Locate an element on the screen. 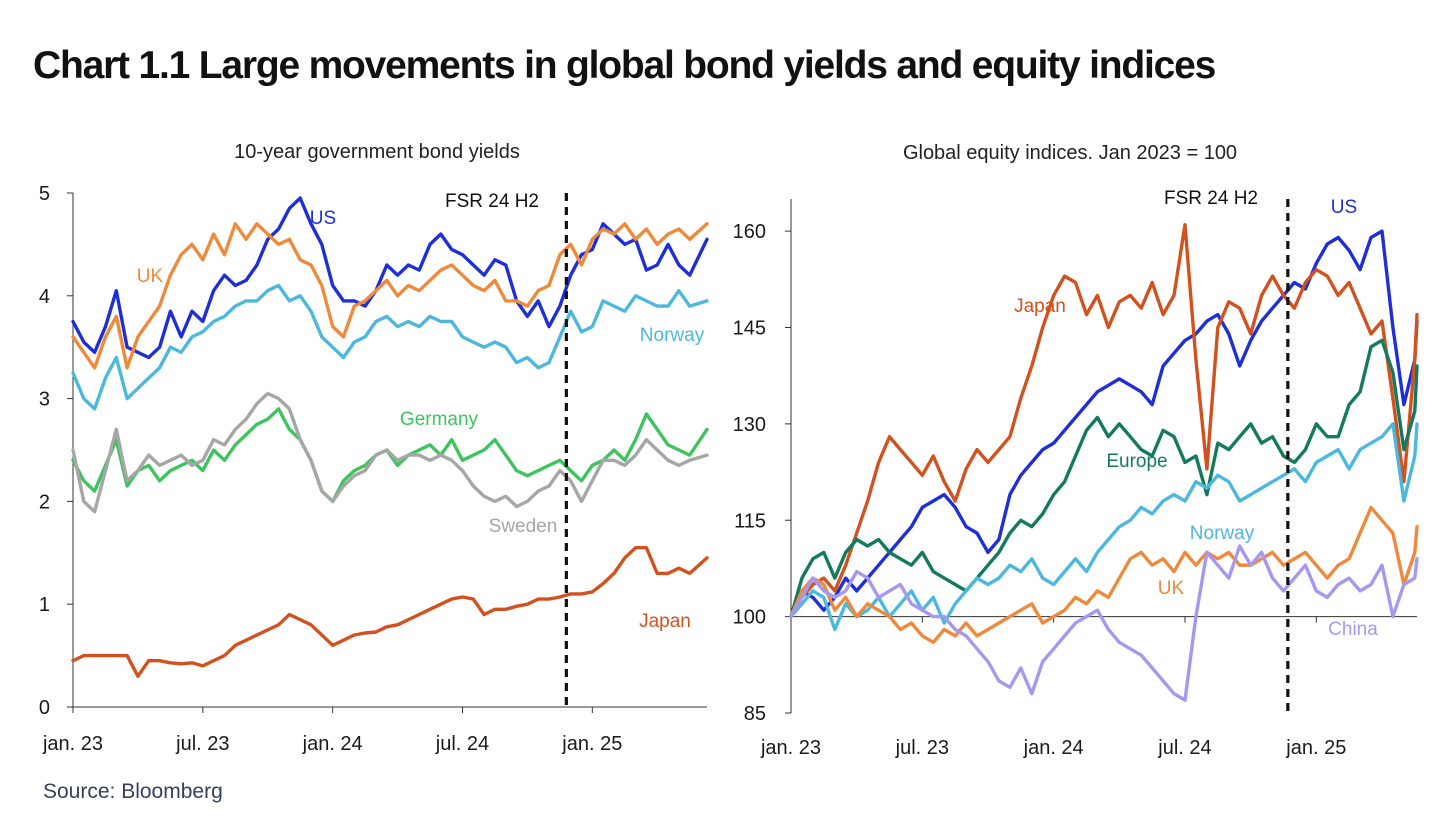 The width and height of the screenshot is (1445, 827). y-tick-label: 145 is located at coordinates (749, 329).